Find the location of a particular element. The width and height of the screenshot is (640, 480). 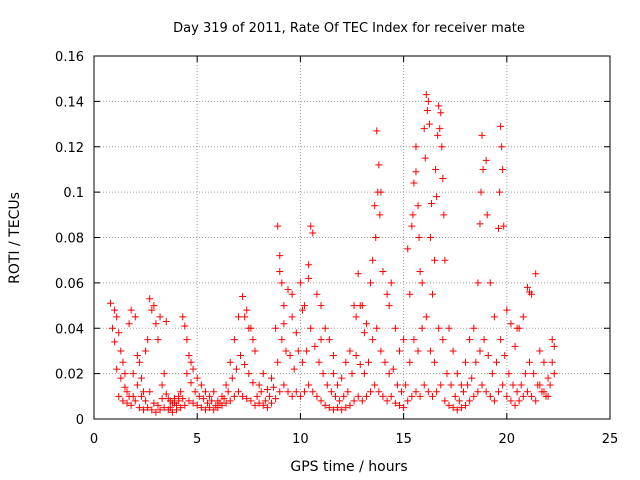

y-tick-labels: 0 0.02 0.04 0.06 0.08 0.1 0.12 0.14 0.16 is located at coordinates (69, 239).